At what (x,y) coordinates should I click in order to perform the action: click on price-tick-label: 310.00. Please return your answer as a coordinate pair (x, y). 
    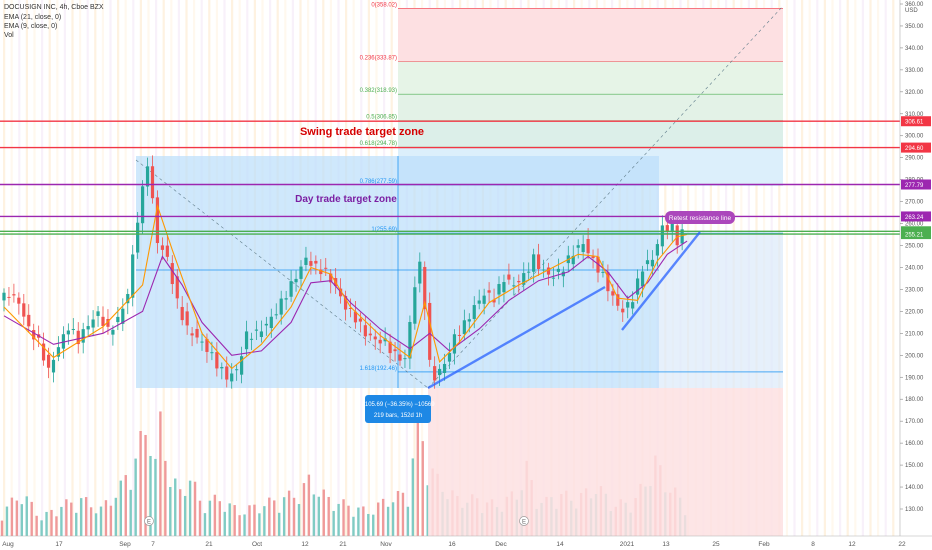
    Looking at the image, I should click on (914, 115).